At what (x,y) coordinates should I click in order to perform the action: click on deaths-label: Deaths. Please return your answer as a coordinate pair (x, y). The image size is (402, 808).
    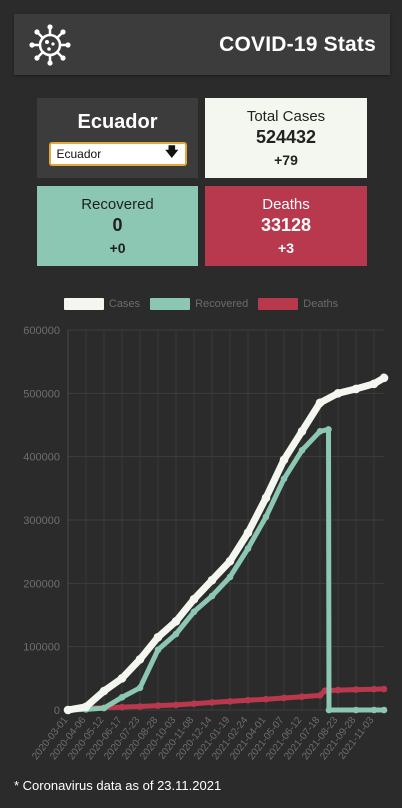
    Looking at the image, I should click on (286, 204).